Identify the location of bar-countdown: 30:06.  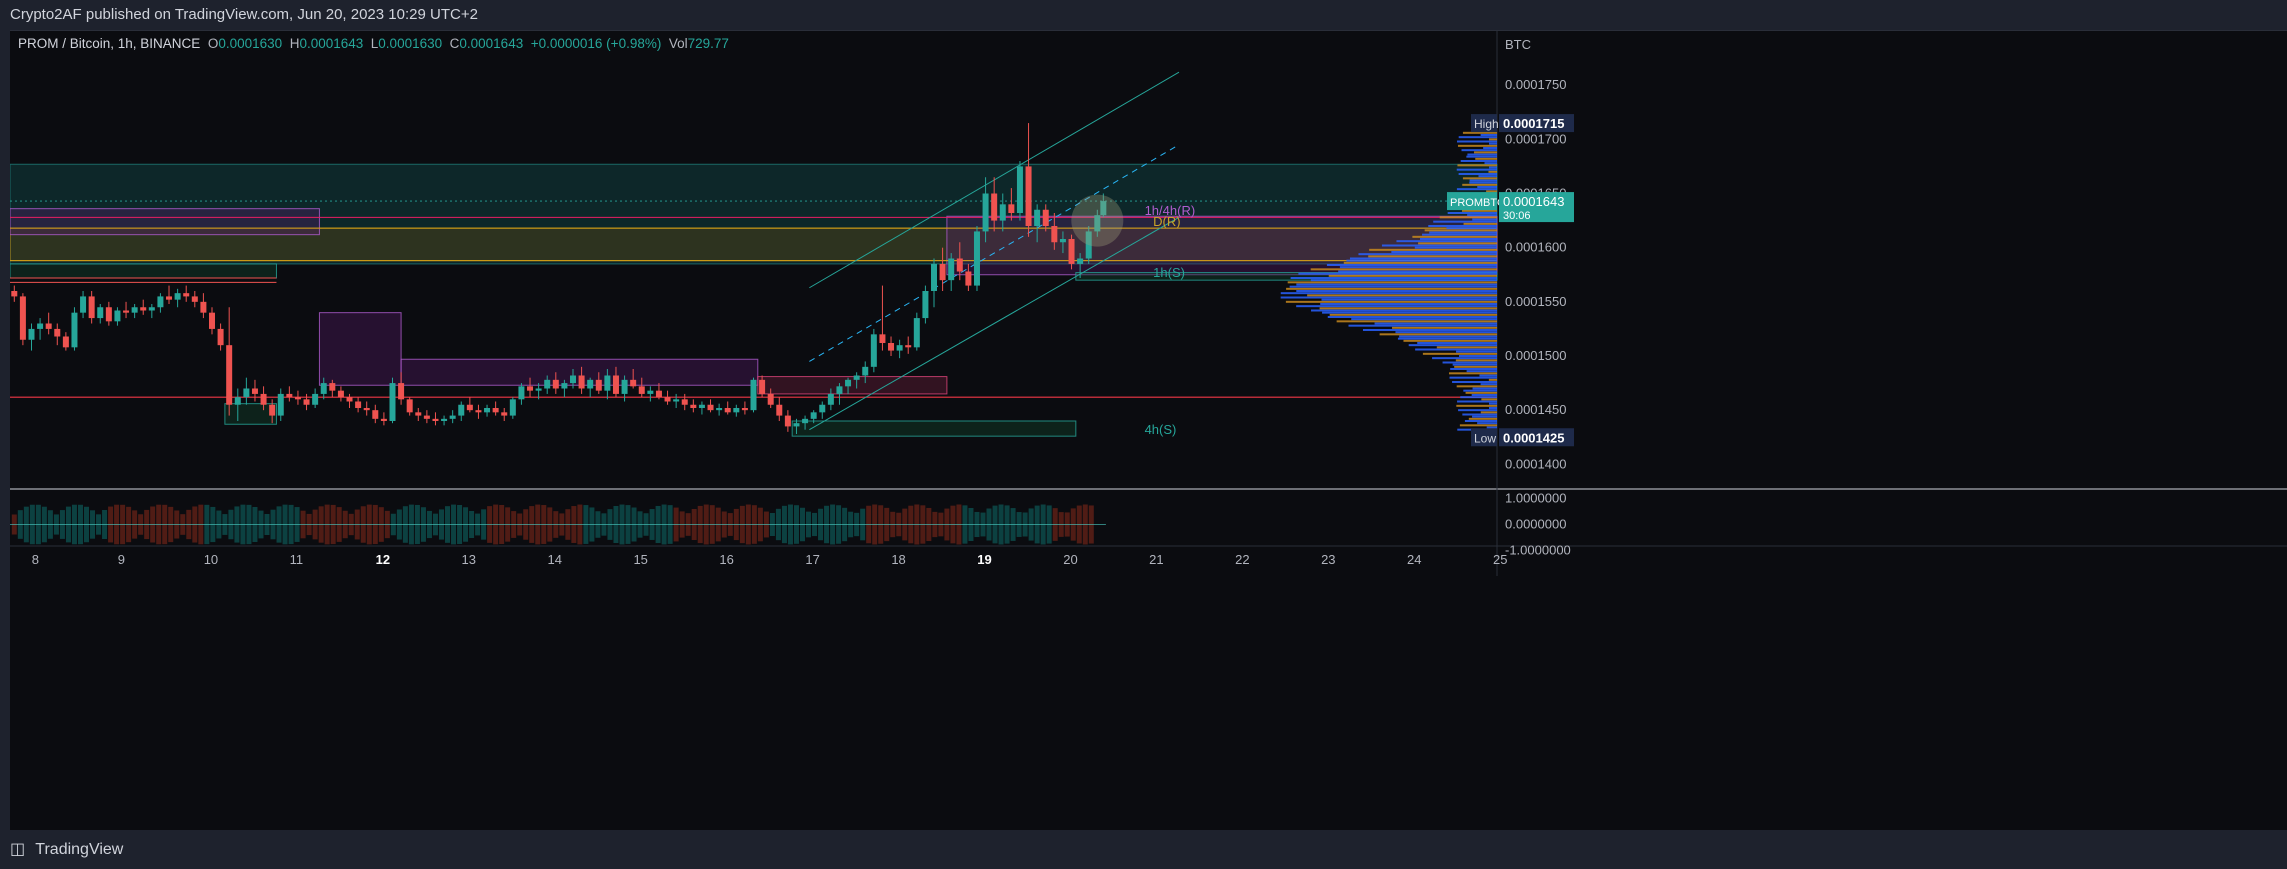
(1517, 216).